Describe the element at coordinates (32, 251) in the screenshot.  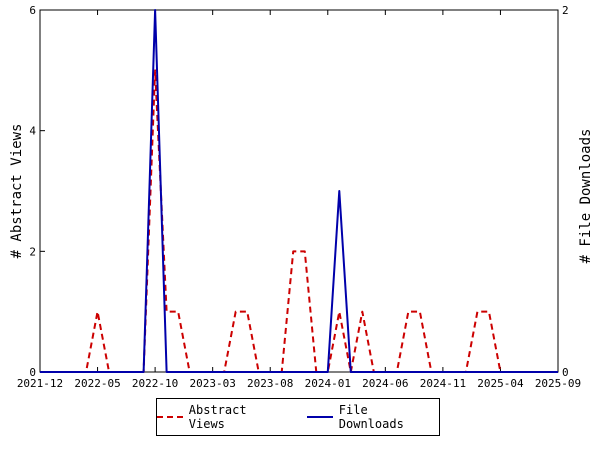
I see `left-y-tick-label: 2` at that location.